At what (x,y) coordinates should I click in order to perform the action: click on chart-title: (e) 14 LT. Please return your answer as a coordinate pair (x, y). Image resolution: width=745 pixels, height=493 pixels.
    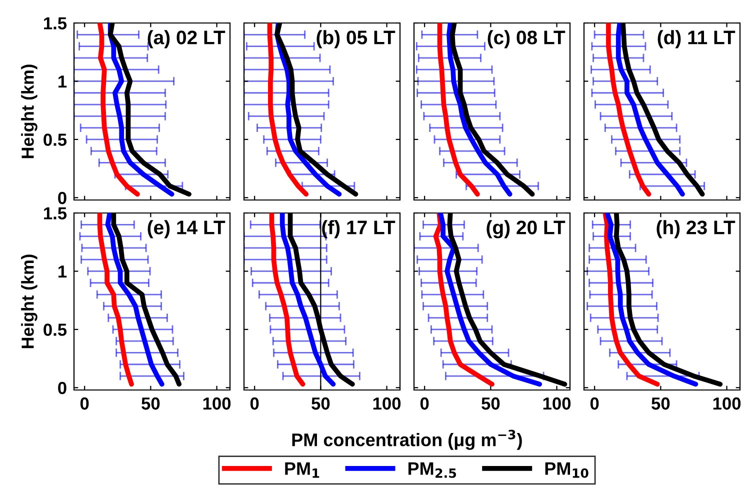
    Looking at the image, I should click on (187, 229).